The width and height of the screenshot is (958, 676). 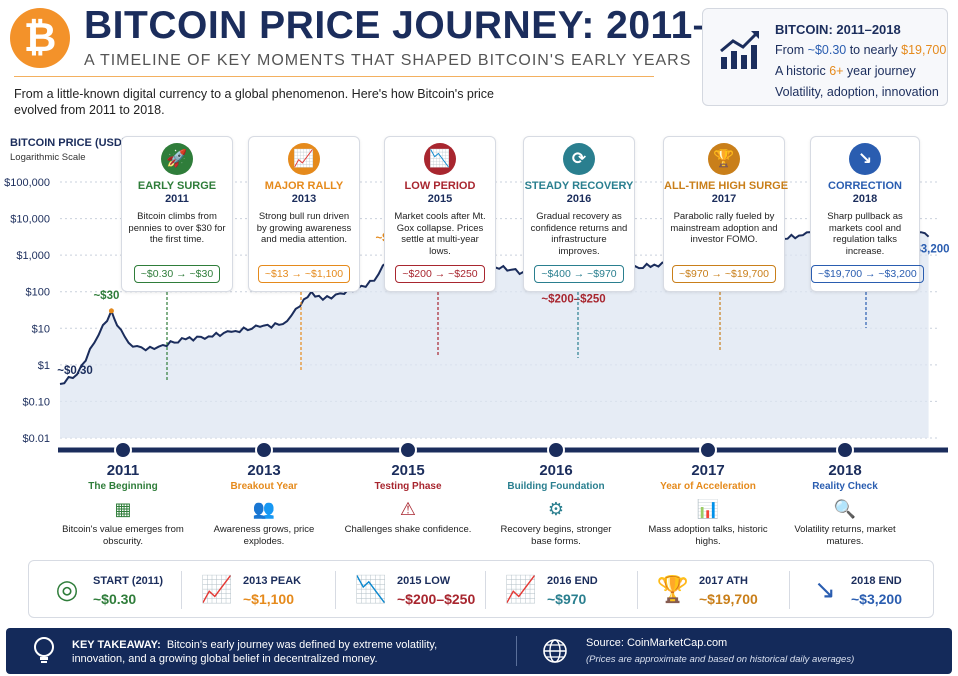 What do you see at coordinates (264, 509) in the screenshot?
I see `people-icon: 👥` at bounding box center [264, 509].